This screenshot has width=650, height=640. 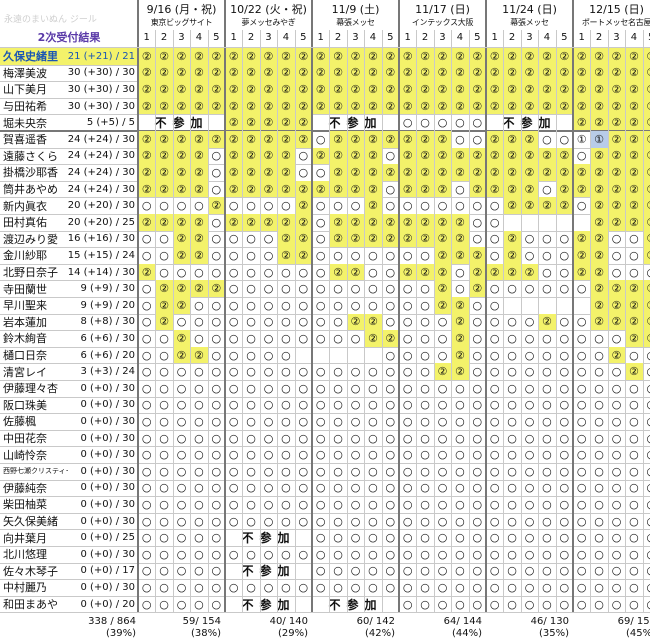 What do you see at coordinates (25, 372) in the screenshot?
I see `member-name: 清宮レイ` at bounding box center [25, 372].